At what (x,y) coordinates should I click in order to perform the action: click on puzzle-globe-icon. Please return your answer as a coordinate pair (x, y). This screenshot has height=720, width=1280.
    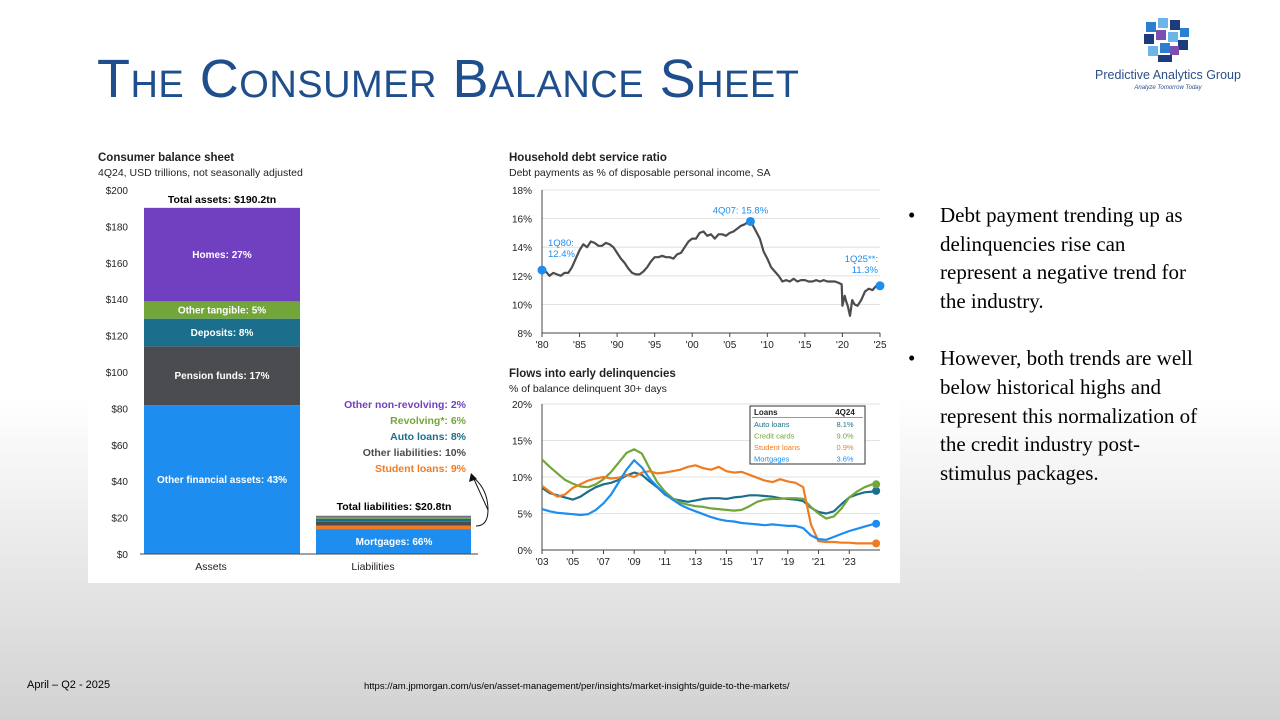
    Looking at the image, I should click on (1166, 40).